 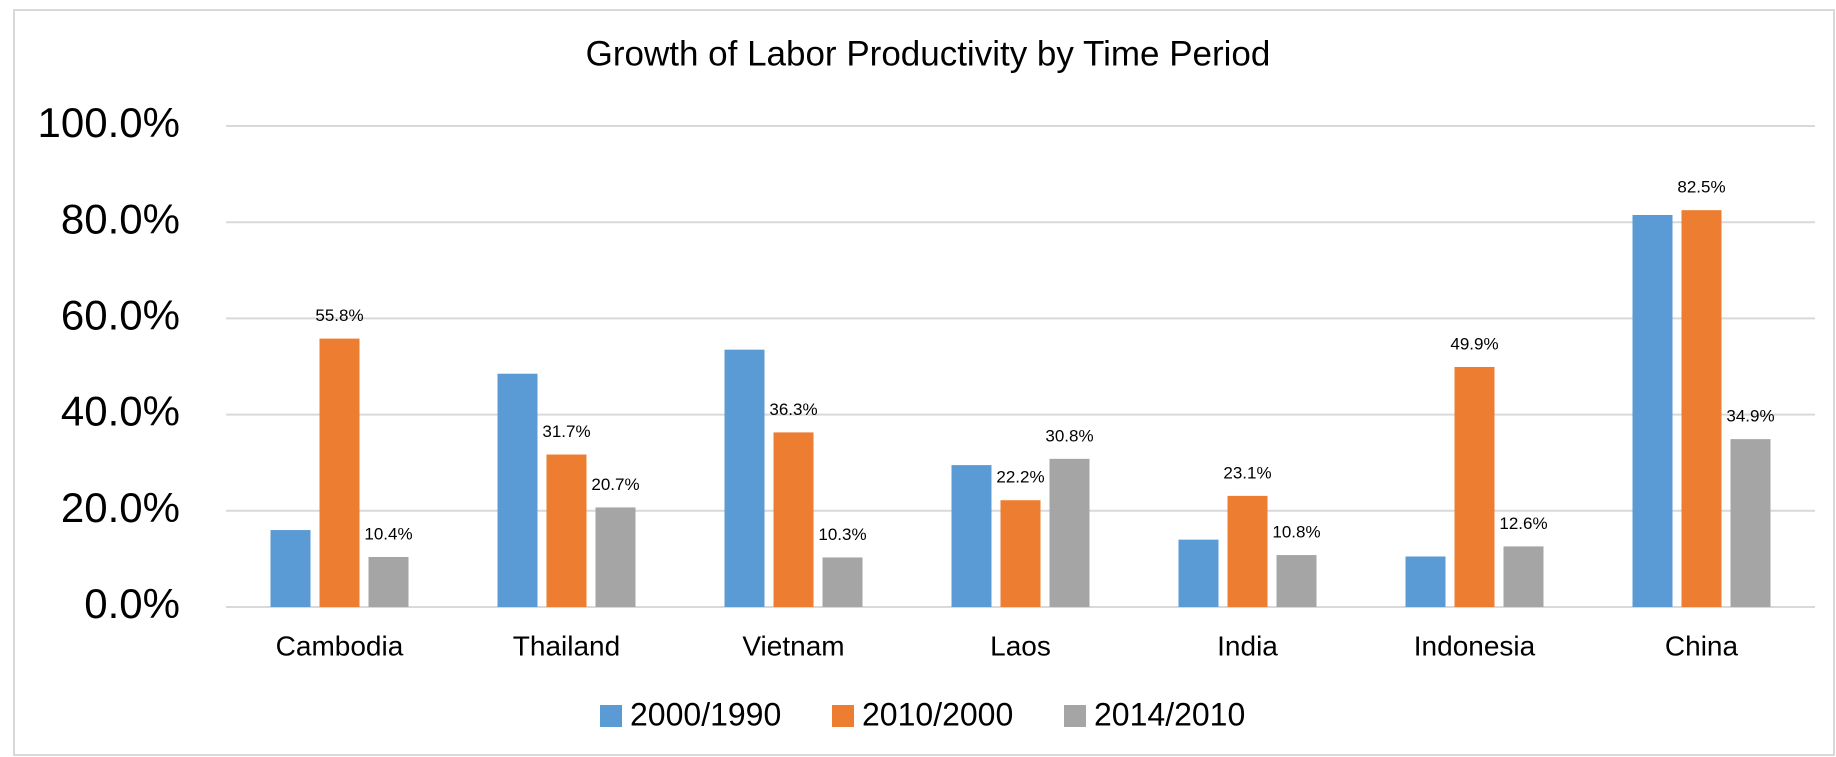 I want to click on x-tick-label: Laos, so click(x=1020, y=645).